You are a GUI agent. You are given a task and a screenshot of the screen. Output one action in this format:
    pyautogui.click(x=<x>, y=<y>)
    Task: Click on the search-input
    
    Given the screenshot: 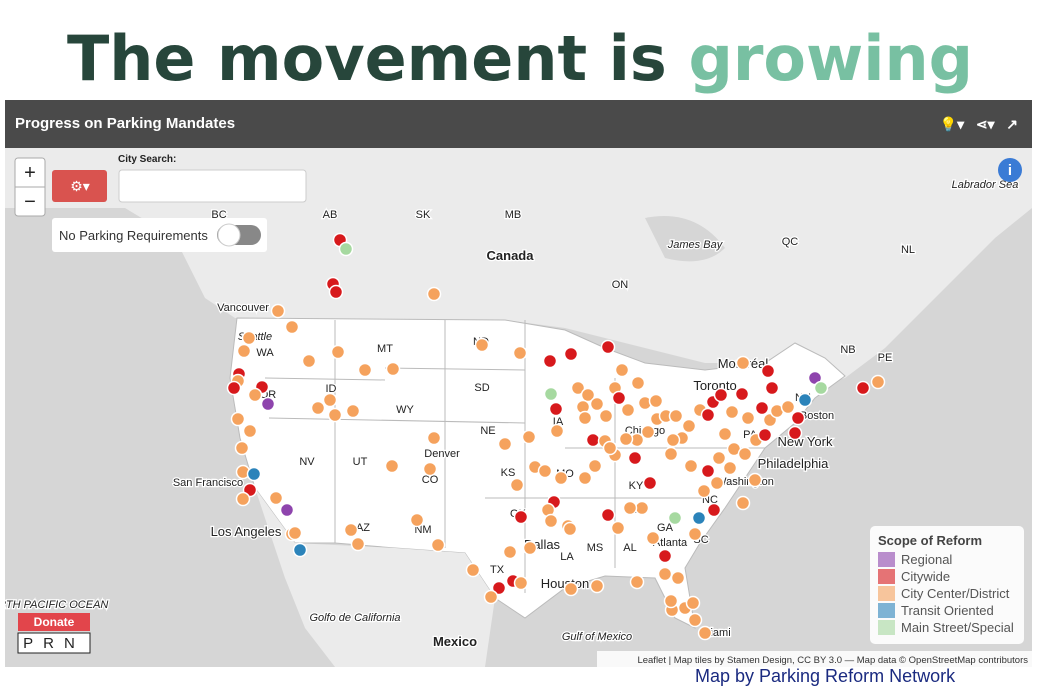 What is the action you would take?
    pyautogui.click(x=212, y=186)
    